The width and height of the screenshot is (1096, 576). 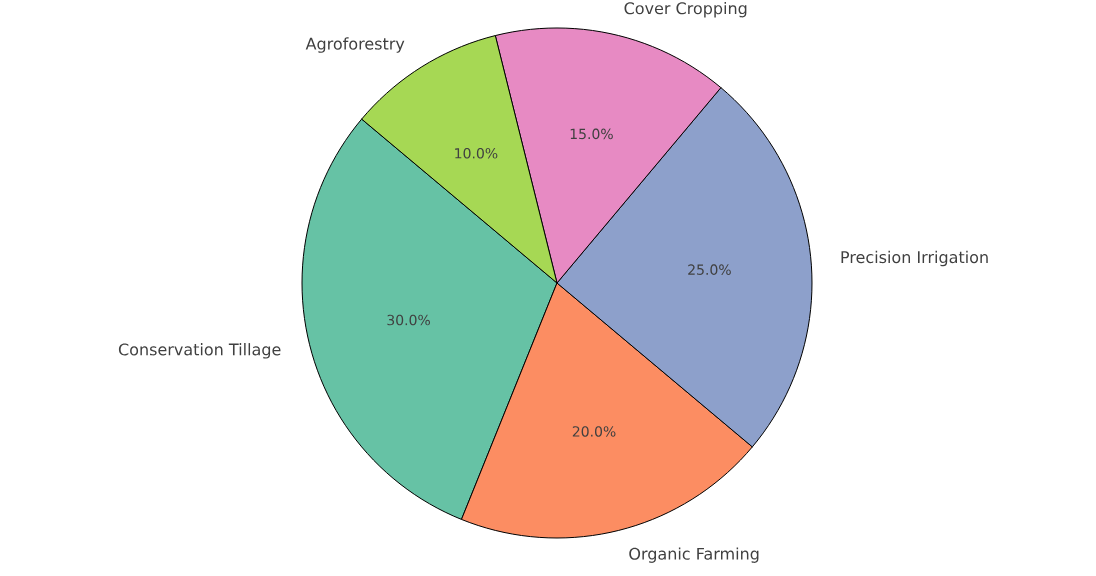 I want to click on slice-label: Agroforestry, so click(x=355, y=45).